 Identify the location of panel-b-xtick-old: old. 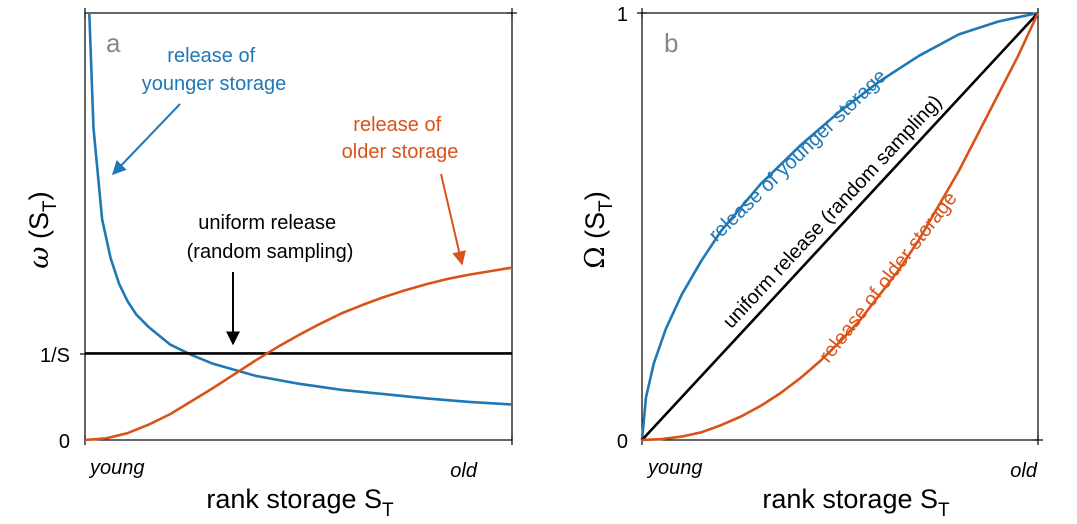
(1024, 471).